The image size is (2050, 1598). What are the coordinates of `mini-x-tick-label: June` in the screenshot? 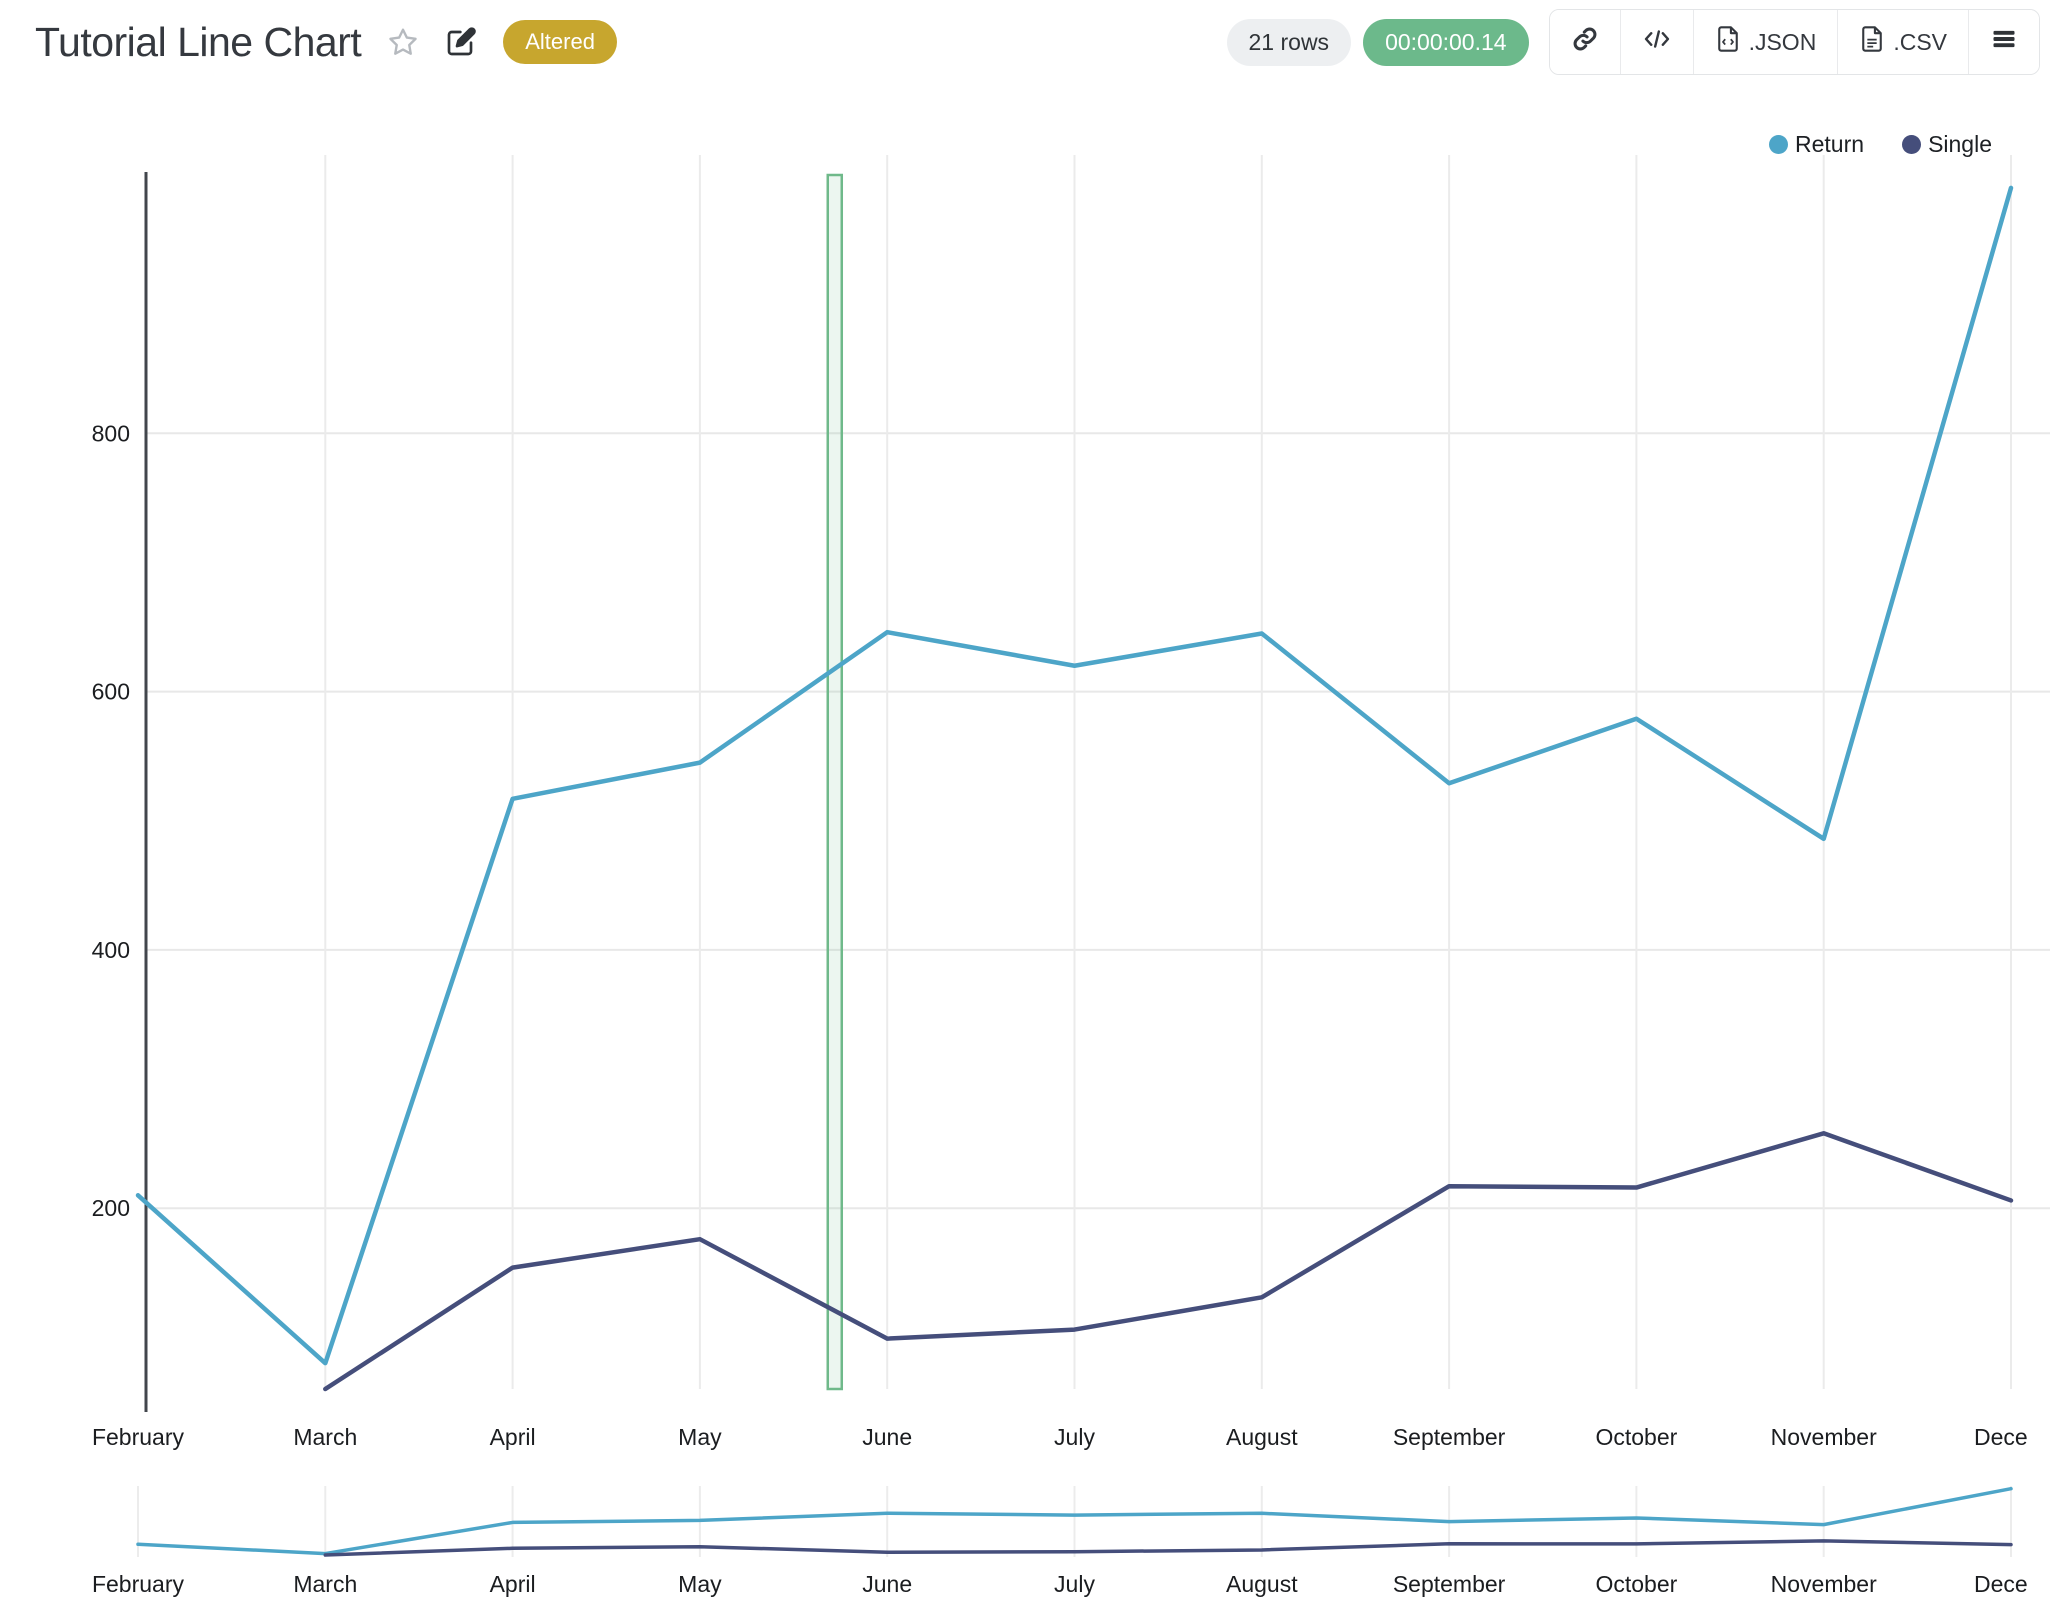 It's located at (887, 1584).